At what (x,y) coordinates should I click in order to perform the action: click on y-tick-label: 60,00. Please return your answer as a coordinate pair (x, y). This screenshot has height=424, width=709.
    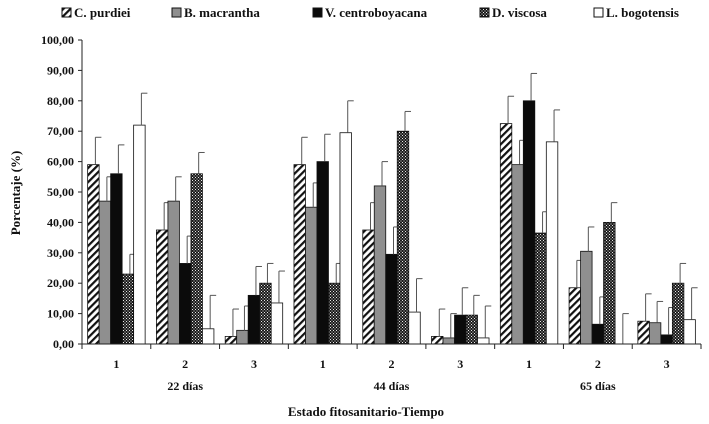
    Looking at the image, I should click on (60, 162).